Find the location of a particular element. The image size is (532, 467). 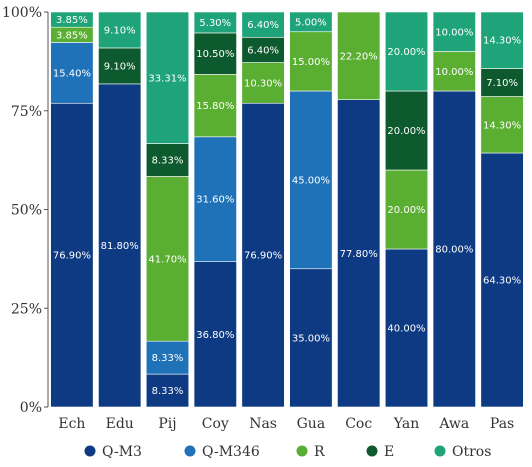

y-tick-label: 0% is located at coordinates (31, 408).